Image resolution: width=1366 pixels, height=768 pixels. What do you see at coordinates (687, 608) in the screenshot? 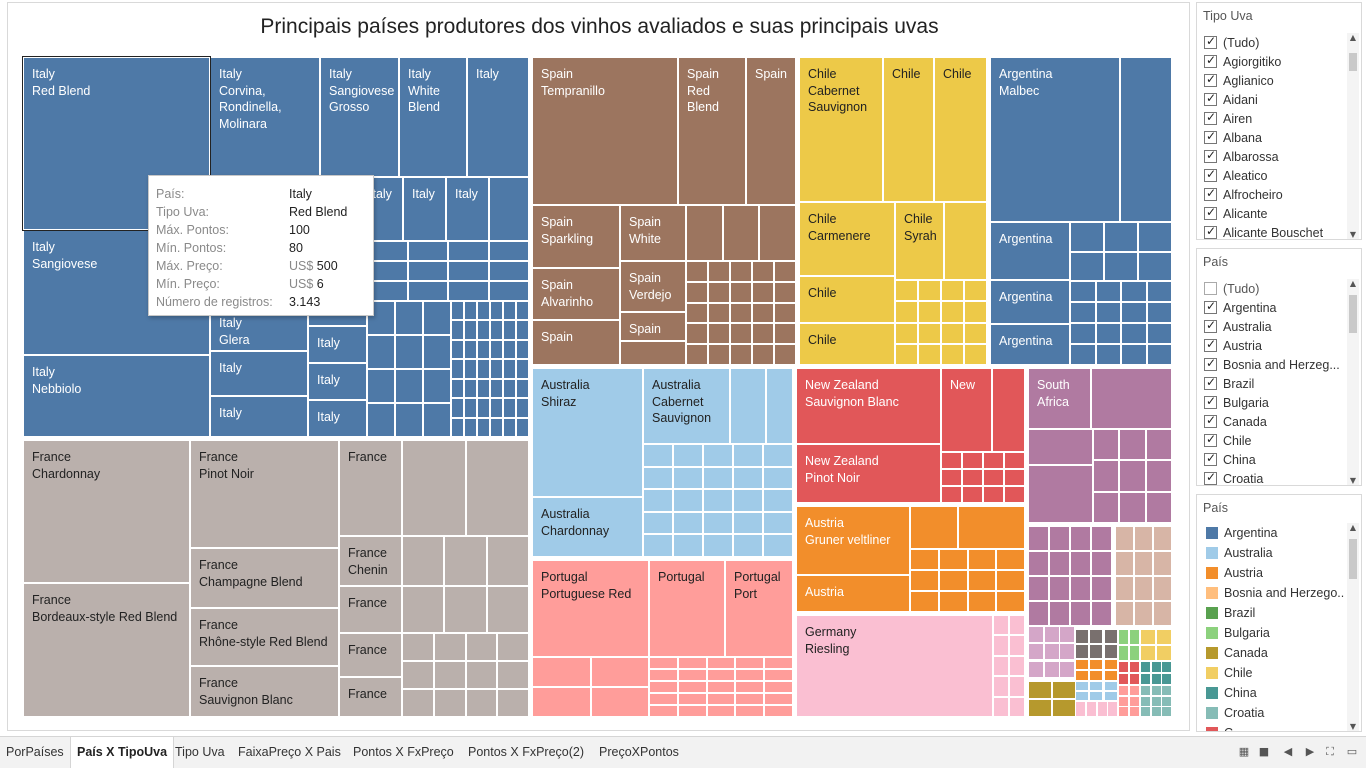
I see `treemap-cell-portugal: Portugal` at bounding box center [687, 608].